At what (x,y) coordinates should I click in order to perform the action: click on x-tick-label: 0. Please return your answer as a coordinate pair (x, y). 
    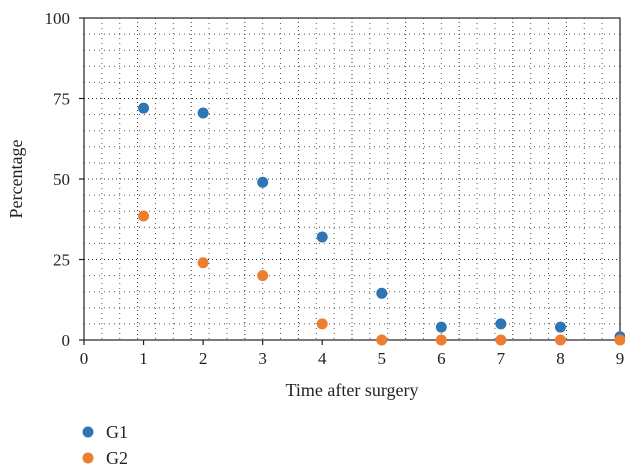
    Looking at the image, I should click on (84, 358).